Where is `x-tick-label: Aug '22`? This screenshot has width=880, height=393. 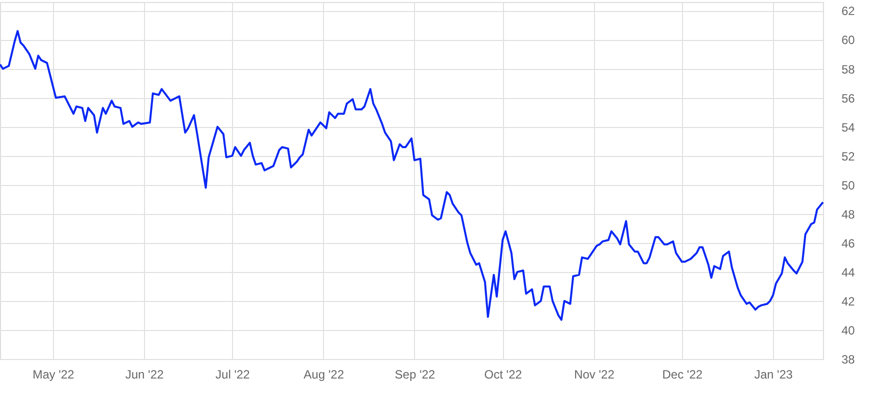 x-tick-label: Aug '22 is located at coordinates (324, 375).